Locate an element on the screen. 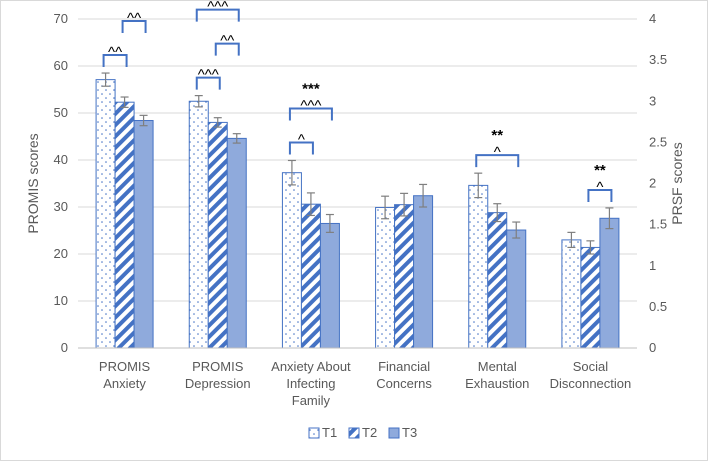 The image size is (708, 461). y2-tick-label: 3.5 is located at coordinates (658, 59).